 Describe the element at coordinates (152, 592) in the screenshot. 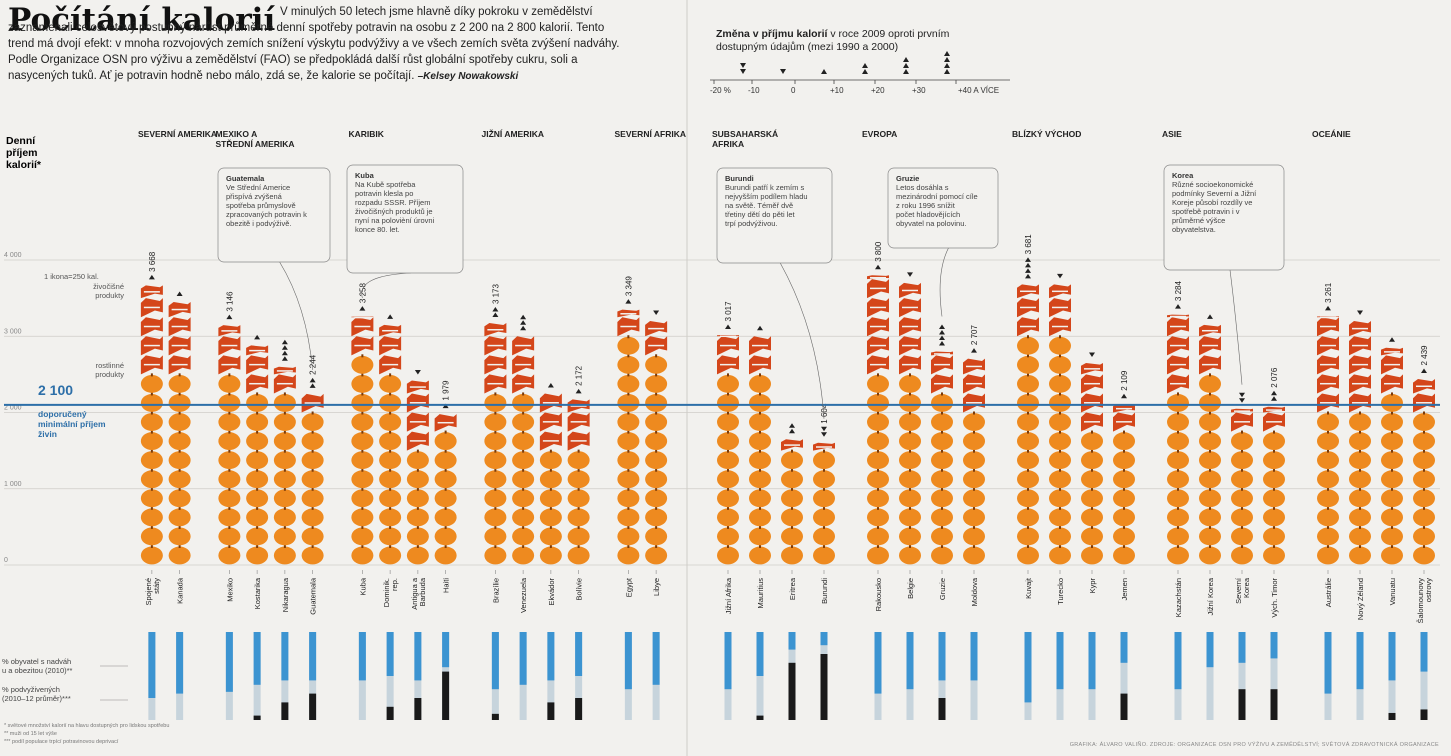

I see `country-label-spojene-staty: Spojenéstáty` at that location.